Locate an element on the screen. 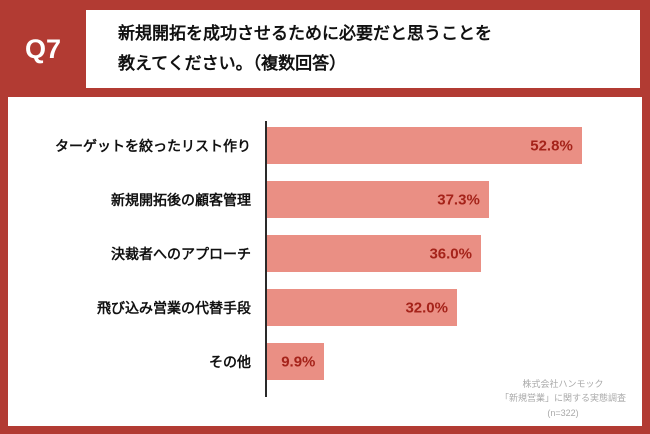  footnote-survey: 「新規営業」に関する実態調査 is located at coordinates (562, 398).